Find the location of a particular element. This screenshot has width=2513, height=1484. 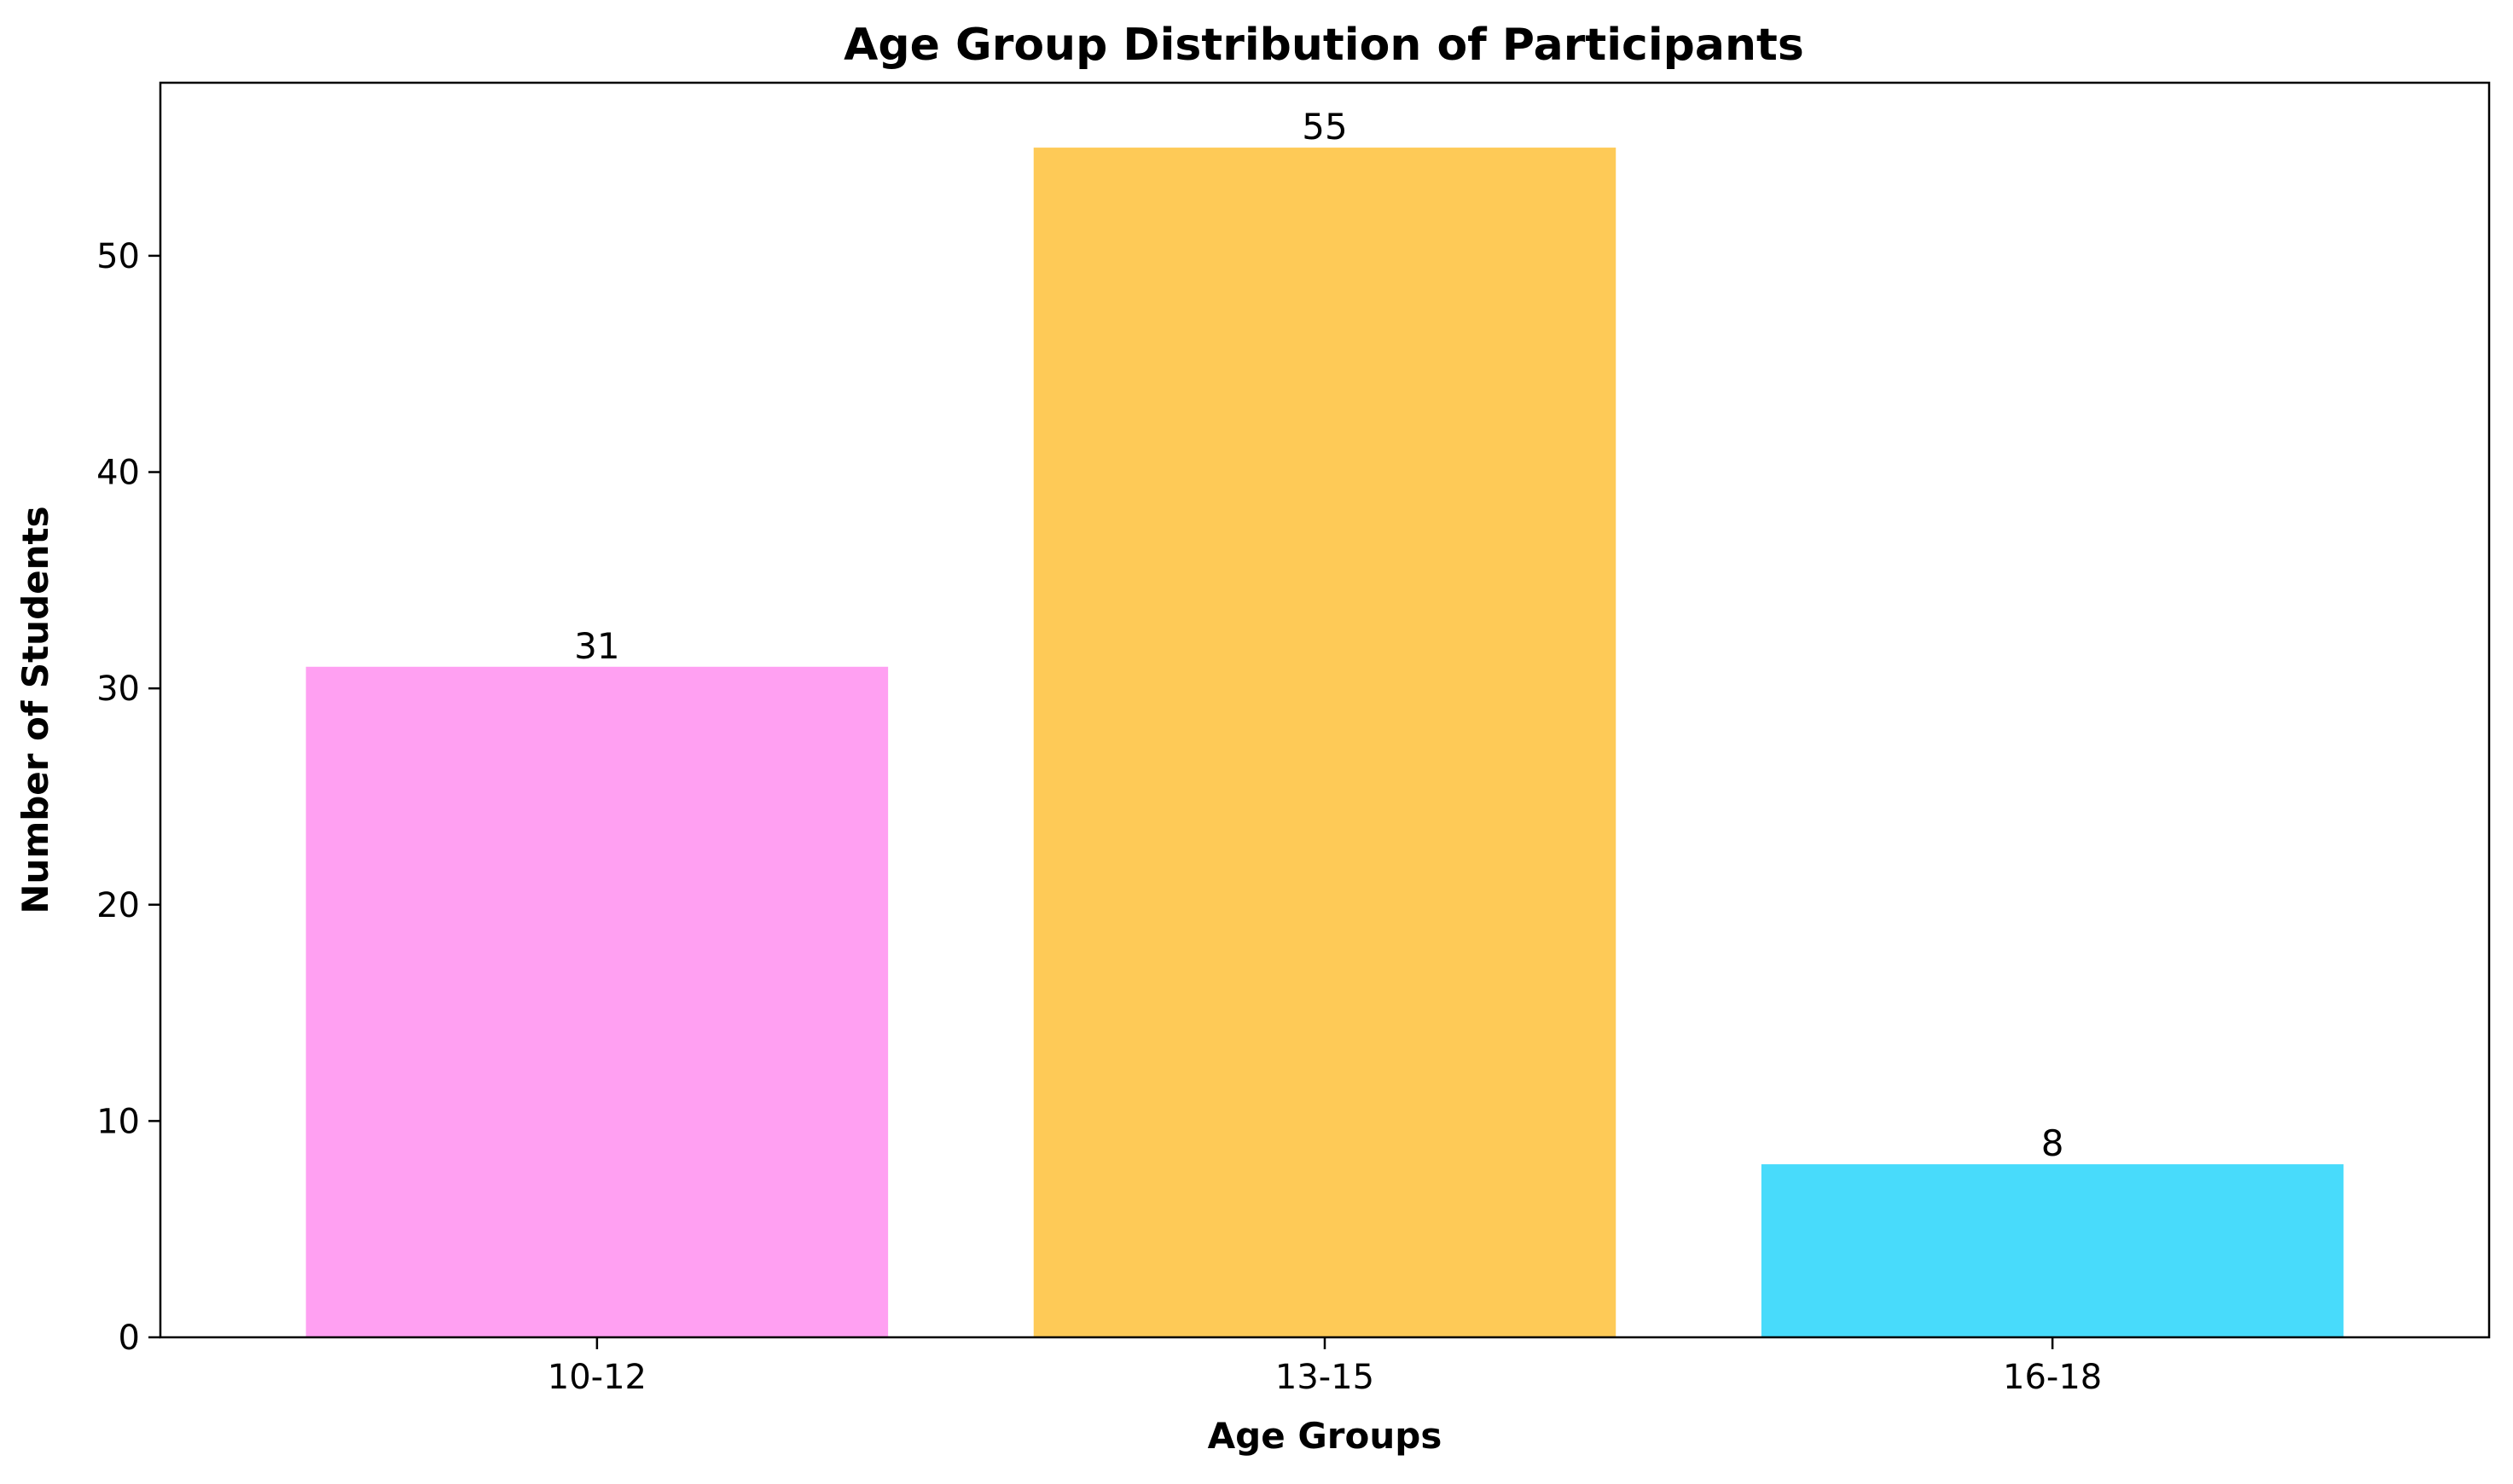

data-label-10-12: 31 is located at coordinates (596, 646).